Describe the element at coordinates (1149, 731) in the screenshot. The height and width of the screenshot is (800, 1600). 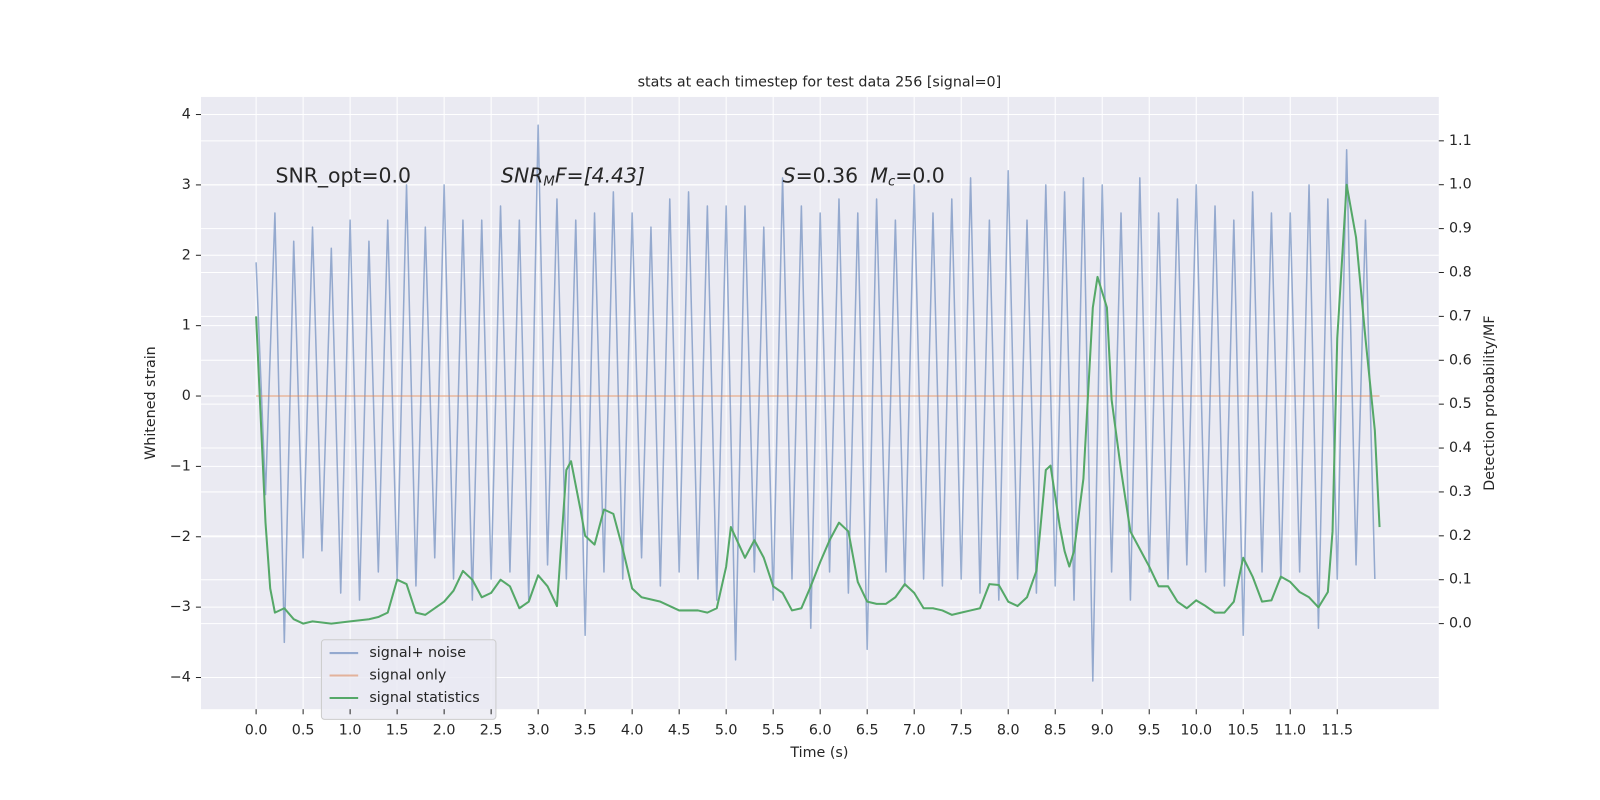
I see `x-tick-label: 9.5` at that location.